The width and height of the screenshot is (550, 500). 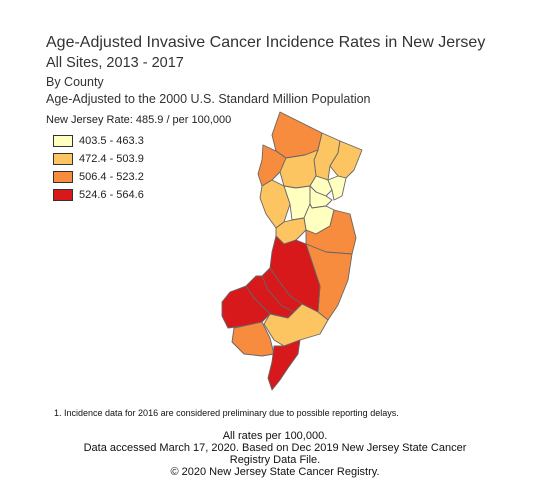 What do you see at coordinates (253, 339) in the screenshot?
I see `county-cumberland` at bounding box center [253, 339].